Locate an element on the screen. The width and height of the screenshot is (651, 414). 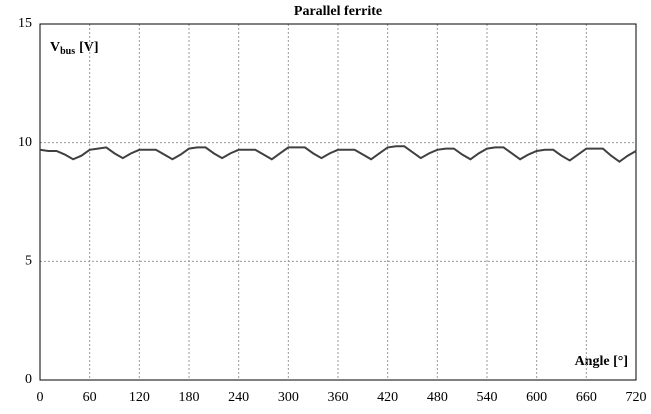
y-tick-label: 15 is located at coordinates (25, 23).